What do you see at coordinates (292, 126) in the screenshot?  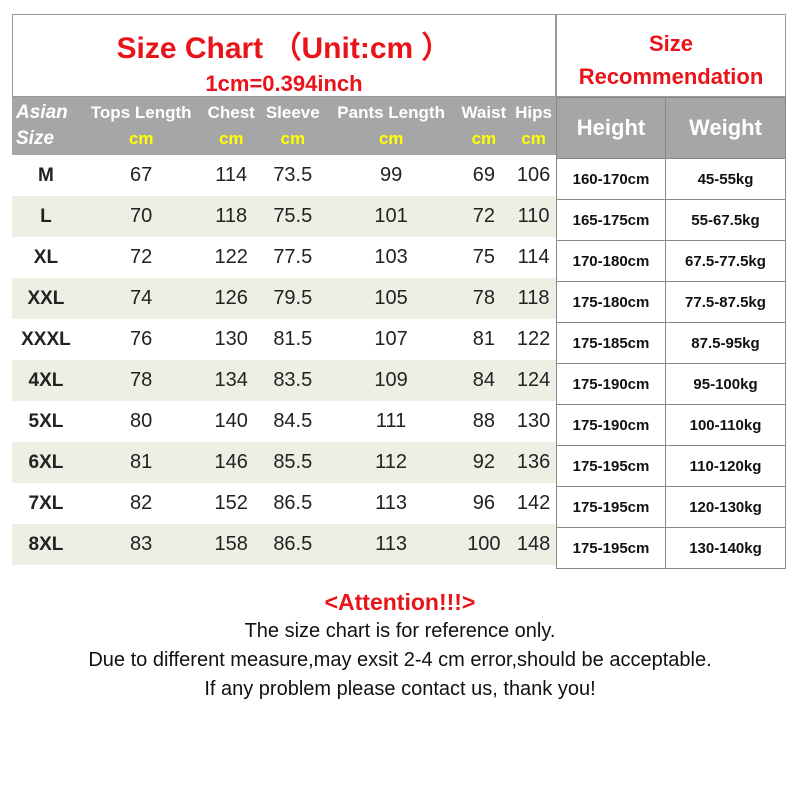 I see `header-col: Sleeve cm` at bounding box center [292, 126].